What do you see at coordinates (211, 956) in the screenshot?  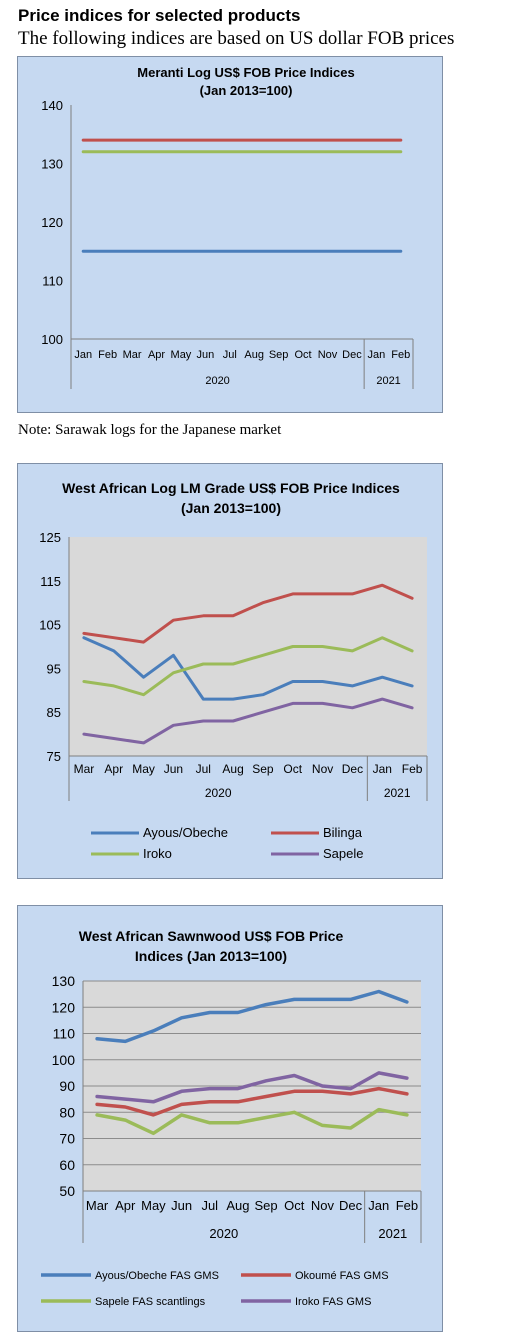 I see `chart-subtitle: Indices (Jan 2013=100)` at bounding box center [211, 956].